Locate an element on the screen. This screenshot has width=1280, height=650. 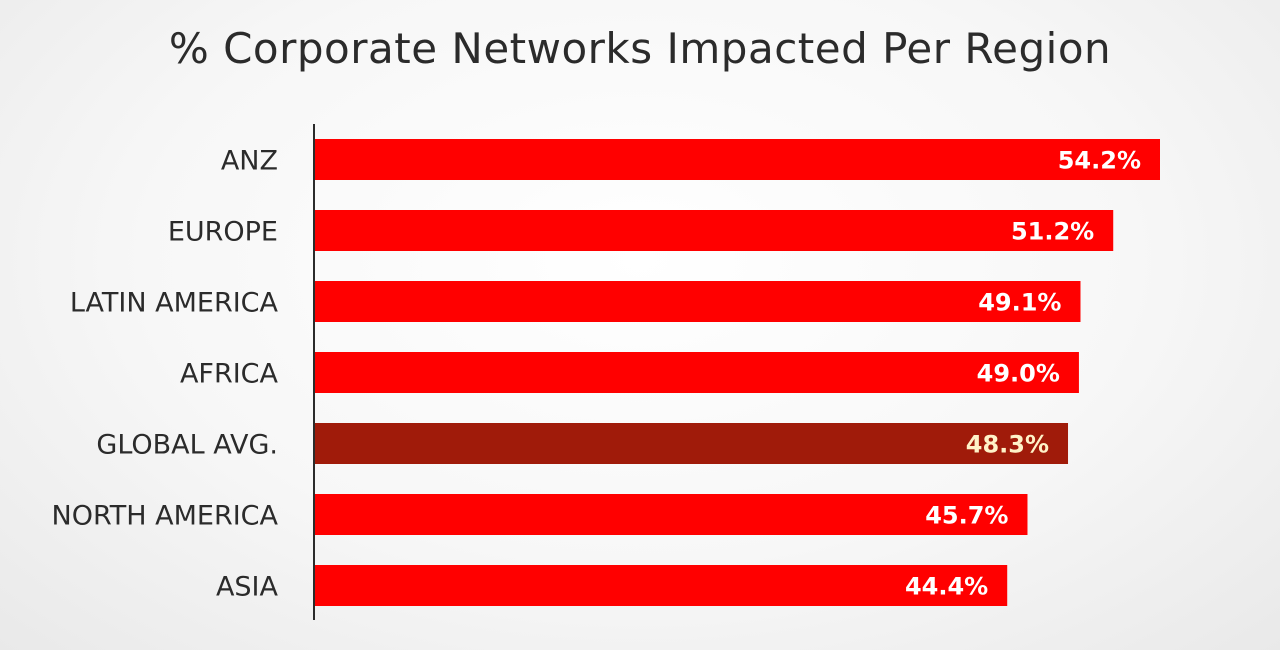
bar-north-america is located at coordinates (671, 514).